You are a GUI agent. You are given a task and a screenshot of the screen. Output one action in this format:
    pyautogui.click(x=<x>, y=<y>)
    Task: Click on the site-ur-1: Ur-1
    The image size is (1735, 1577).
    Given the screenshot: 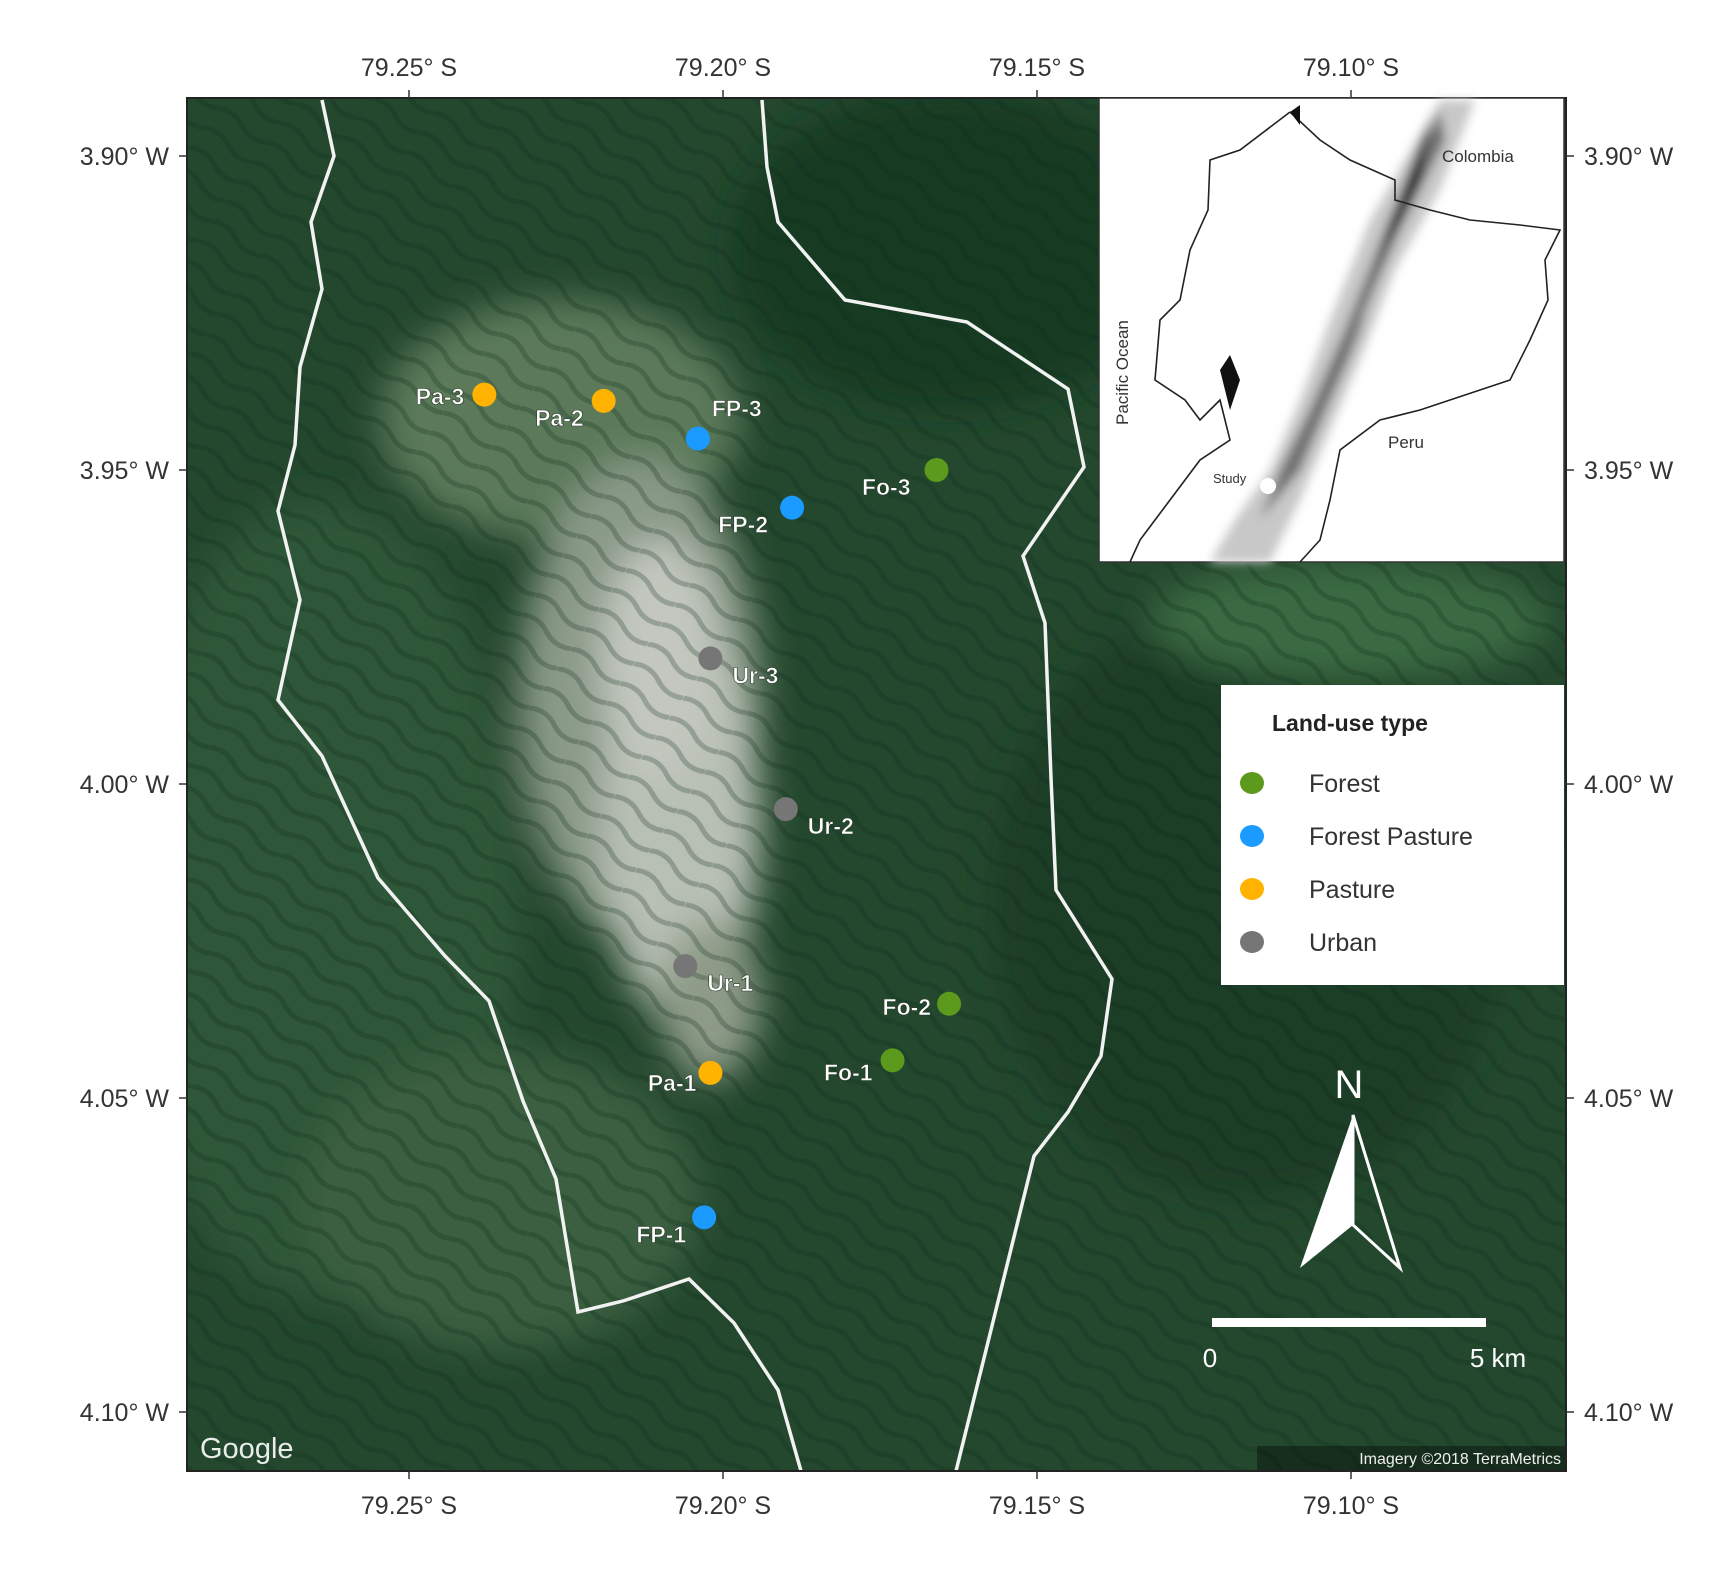 What is the action you would take?
    pyautogui.click(x=713, y=975)
    